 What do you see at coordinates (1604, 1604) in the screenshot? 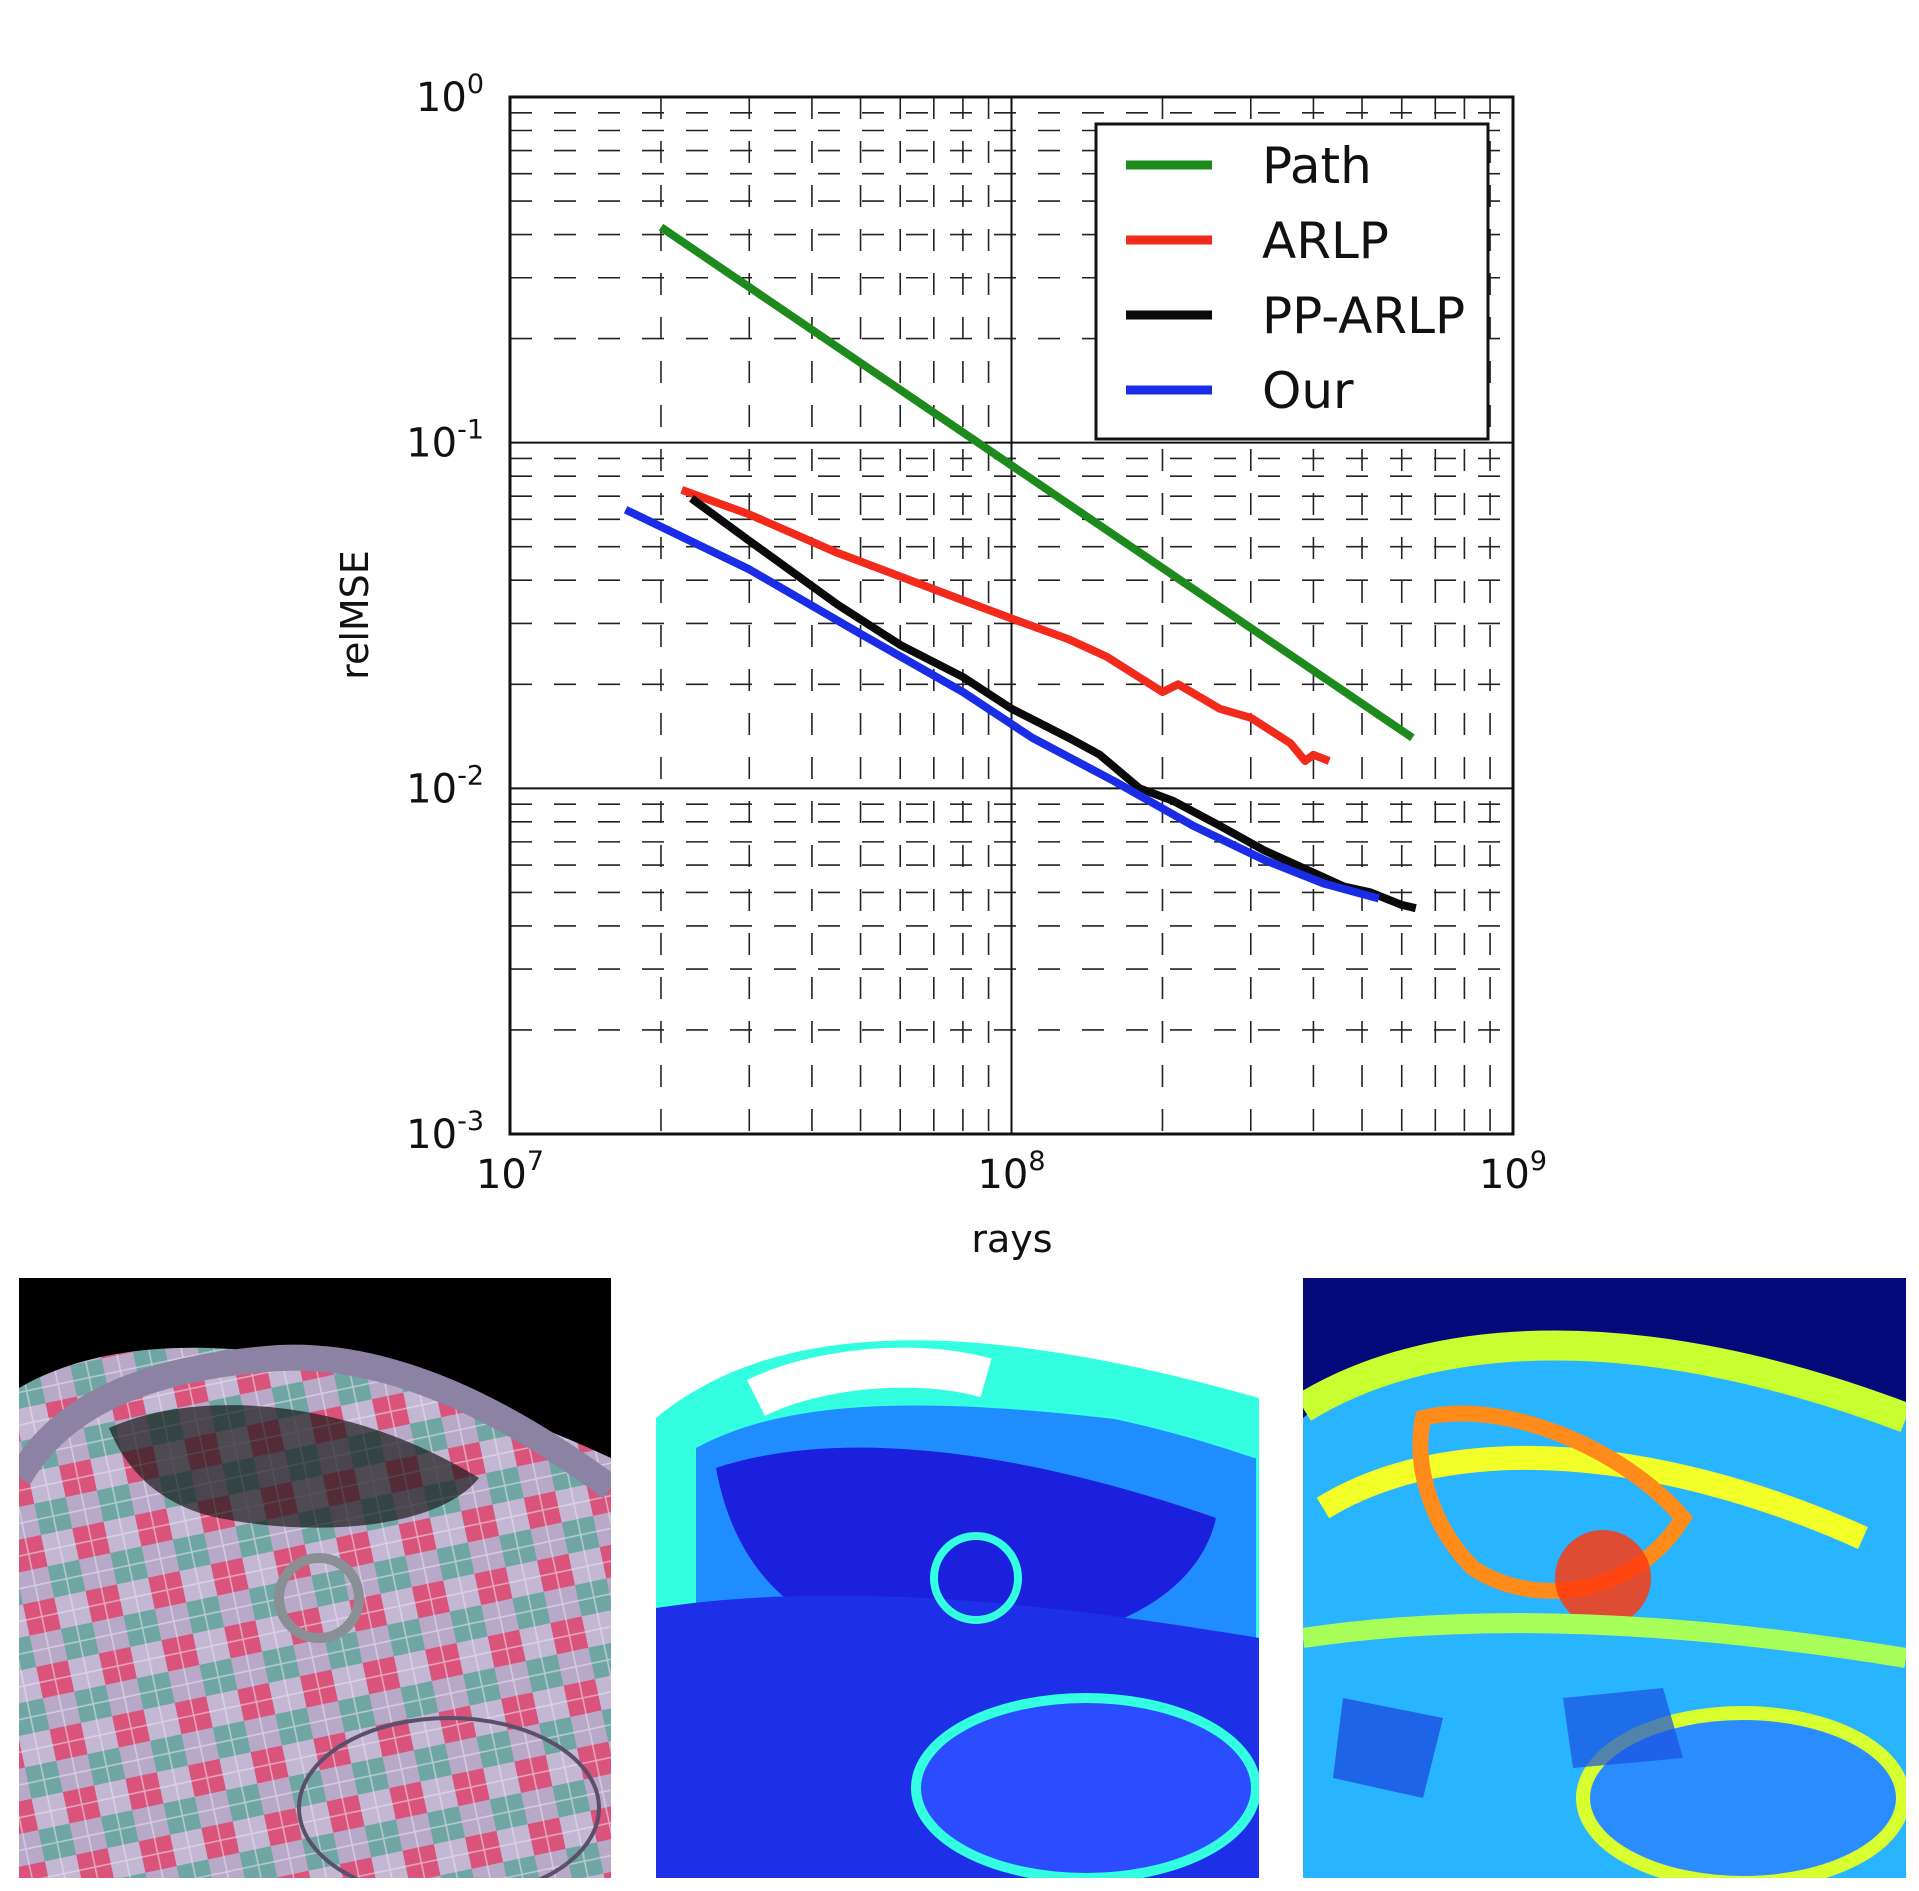
I see `error-map-high-image` at bounding box center [1604, 1604].